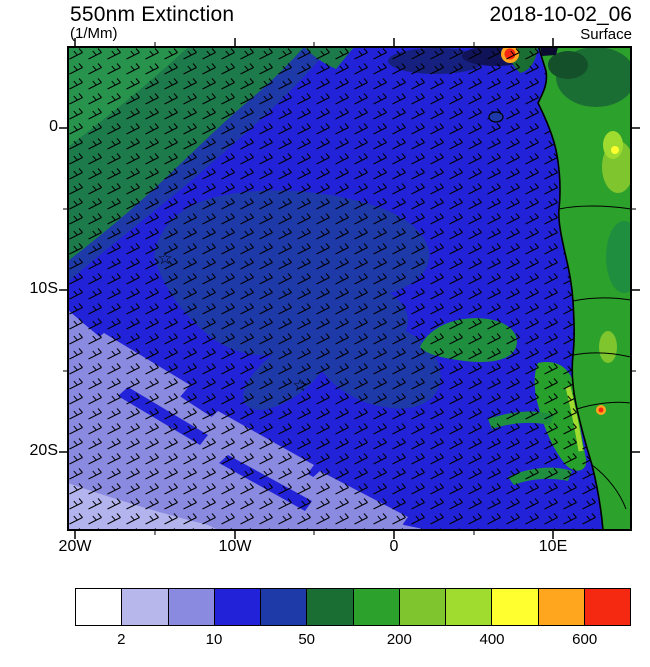 Image resolution: width=650 pixels, height=667 pixels. Describe the element at coordinates (353, 641) in the screenshot. I see `colorbar-labels: 2 10 50 200 400 600` at that location.